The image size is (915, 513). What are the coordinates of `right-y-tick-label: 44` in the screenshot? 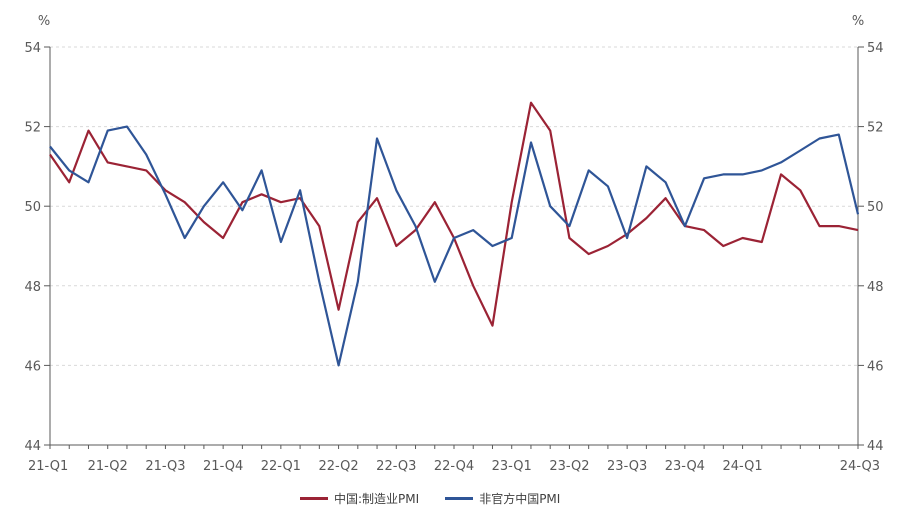 It's located at (875, 446).